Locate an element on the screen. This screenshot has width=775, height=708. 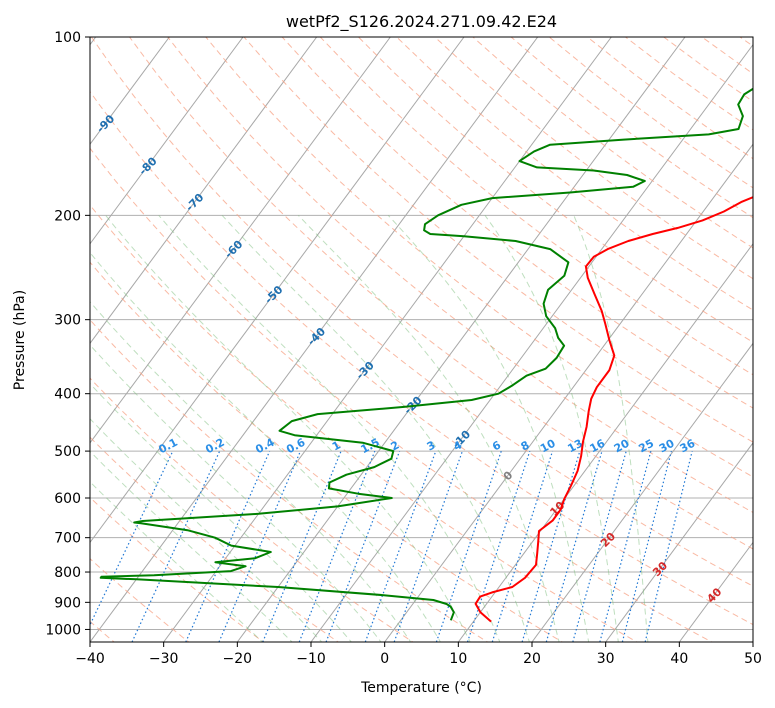
x-tick-label: 30 is located at coordinates (606, 659).